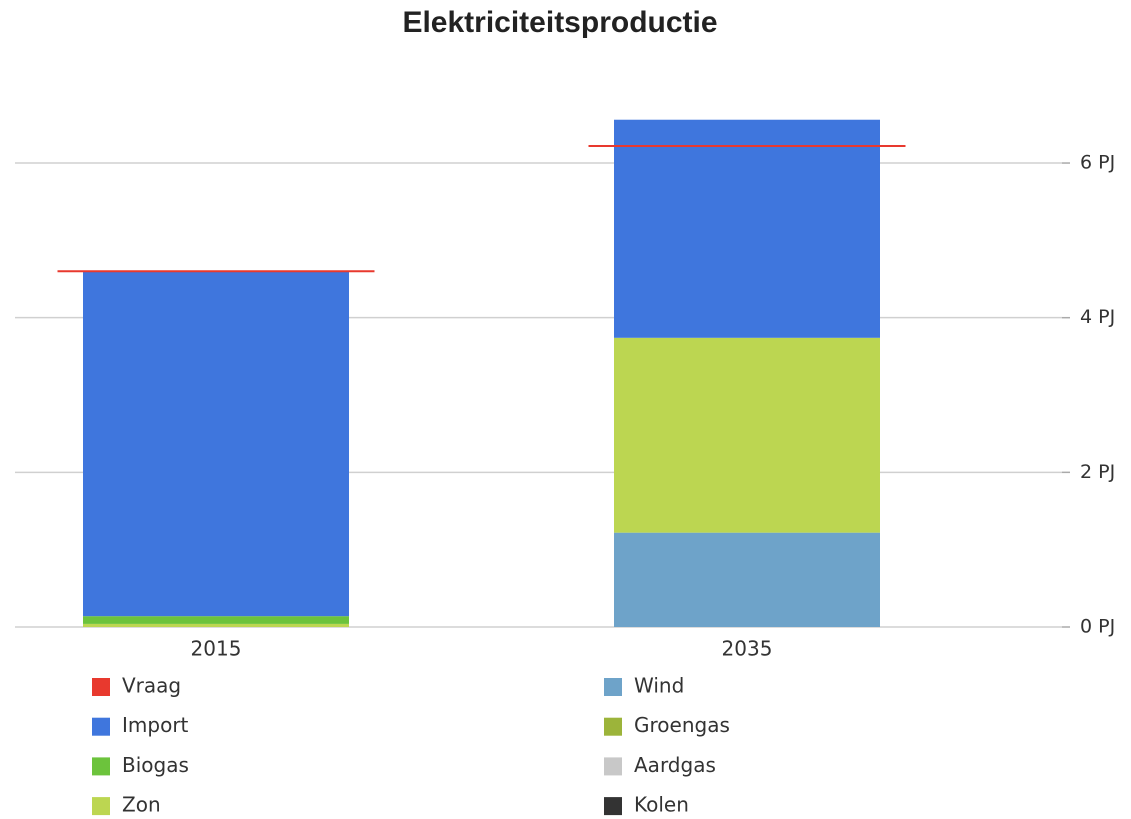 This screenshot has height=819, width=1131. What do you see at coordinates (1097, 317) in the screenshot?
I see `y-tick-label: 4 PJ` at bounding box center [1097, 317].